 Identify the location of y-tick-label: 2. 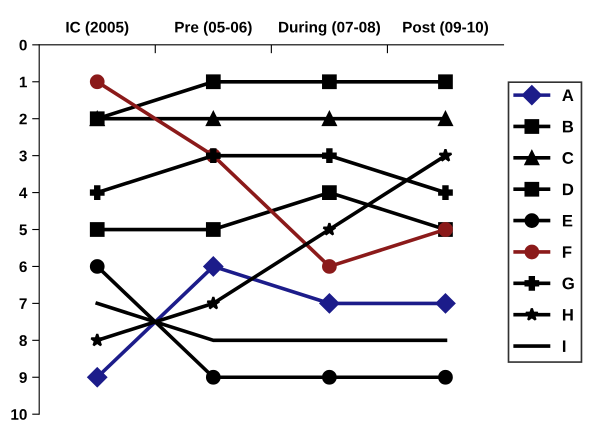
(23, 119).